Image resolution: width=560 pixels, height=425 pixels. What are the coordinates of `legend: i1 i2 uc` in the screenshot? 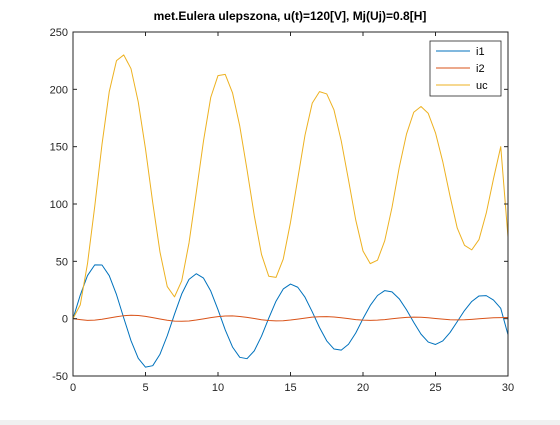 It's located at (465, 68).